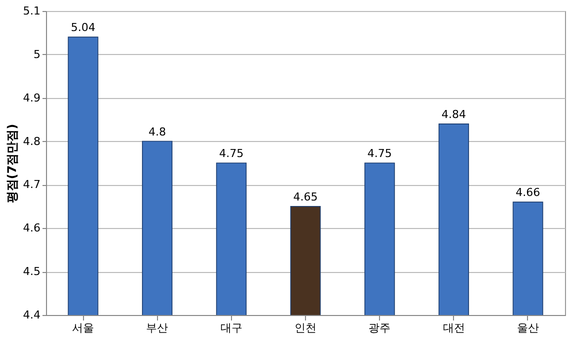  I want to click on data-label: 4.8, so click(157, 131).